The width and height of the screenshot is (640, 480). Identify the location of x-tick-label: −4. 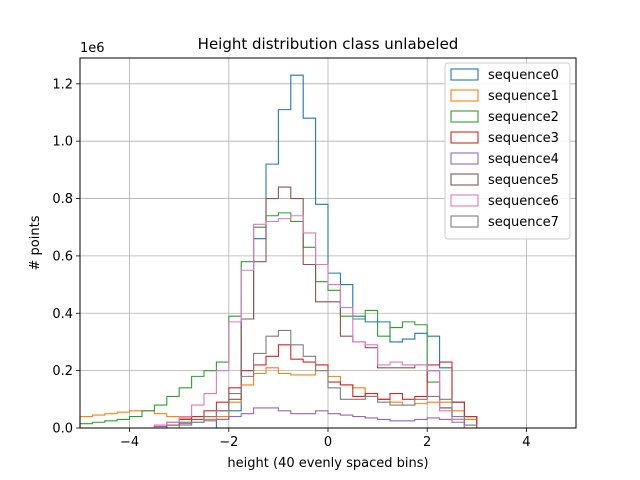
(129, 442).